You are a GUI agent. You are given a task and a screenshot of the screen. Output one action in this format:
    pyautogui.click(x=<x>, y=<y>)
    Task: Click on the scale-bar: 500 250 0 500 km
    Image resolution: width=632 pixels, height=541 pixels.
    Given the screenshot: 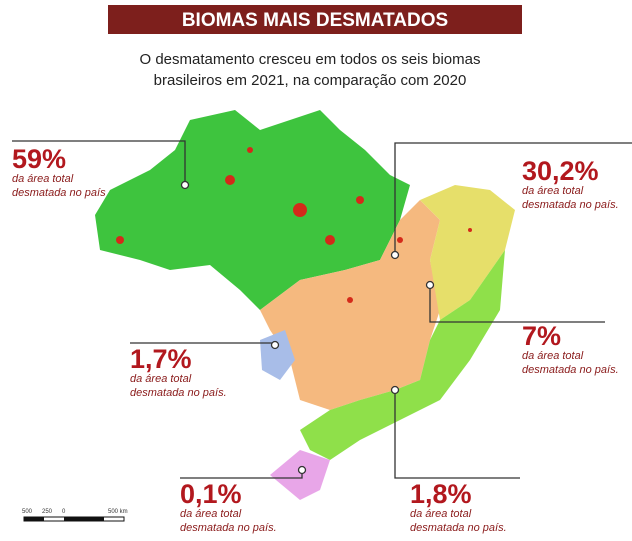 What is the action you would take?
    pyautogui.click(x=75, y=515)
    